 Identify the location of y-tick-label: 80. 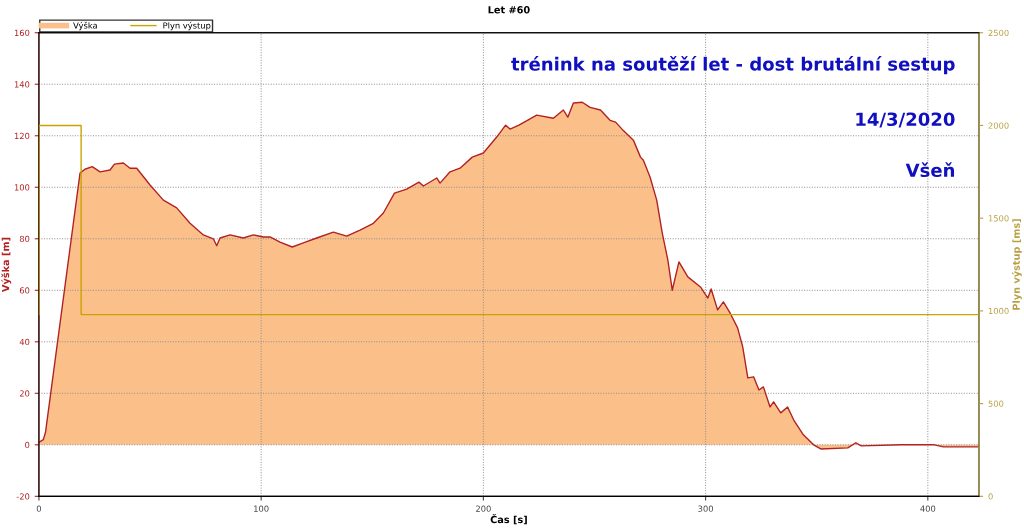
(24, 239).